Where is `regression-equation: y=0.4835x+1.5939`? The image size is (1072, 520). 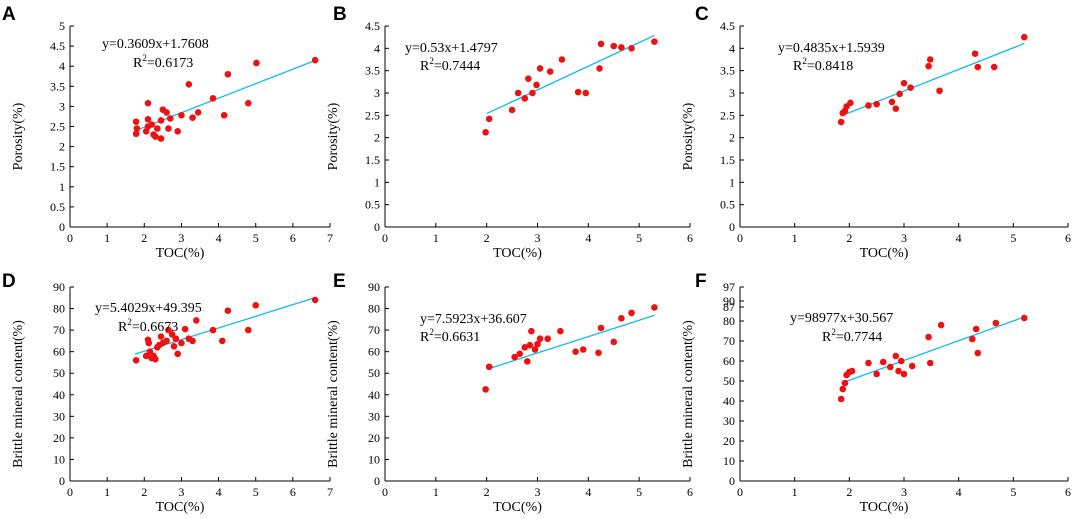
regression-equation: y=0.4835x+1.5939 is located at coordinates (831, 48).